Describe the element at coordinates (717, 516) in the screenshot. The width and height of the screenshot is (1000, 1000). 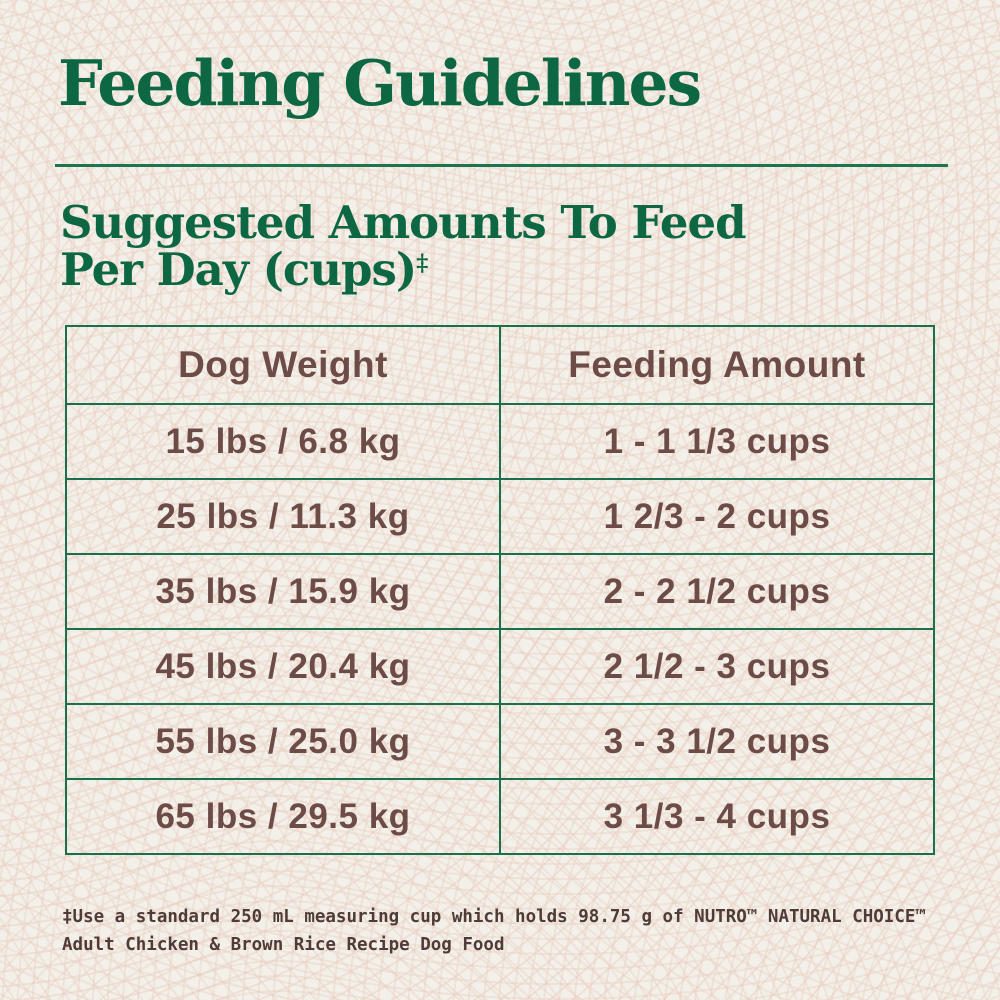
I see `feeding-amount-cell: 1 2/3 - 2 cups` at that location.